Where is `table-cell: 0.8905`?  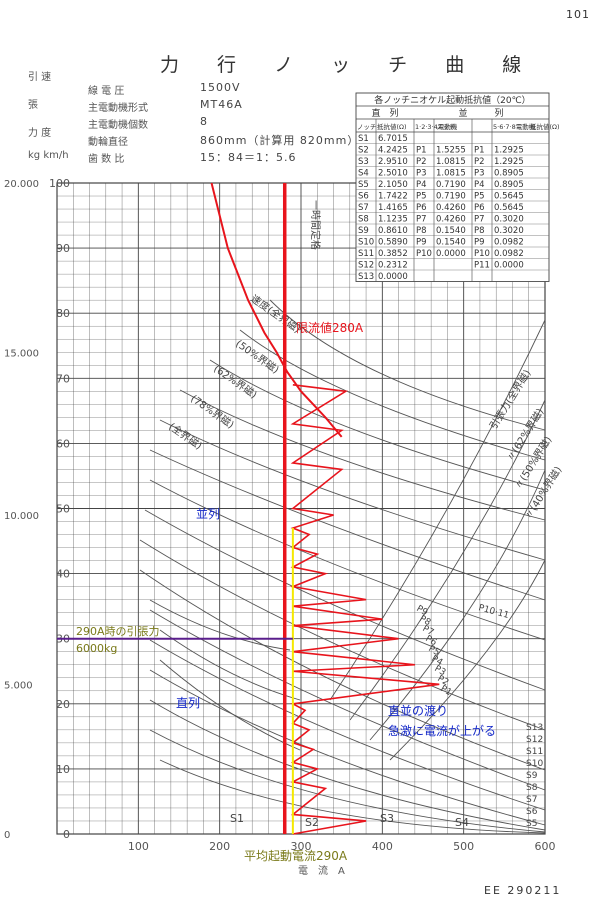 table-cell: 0.8905 is located at coordinates (509, 174).